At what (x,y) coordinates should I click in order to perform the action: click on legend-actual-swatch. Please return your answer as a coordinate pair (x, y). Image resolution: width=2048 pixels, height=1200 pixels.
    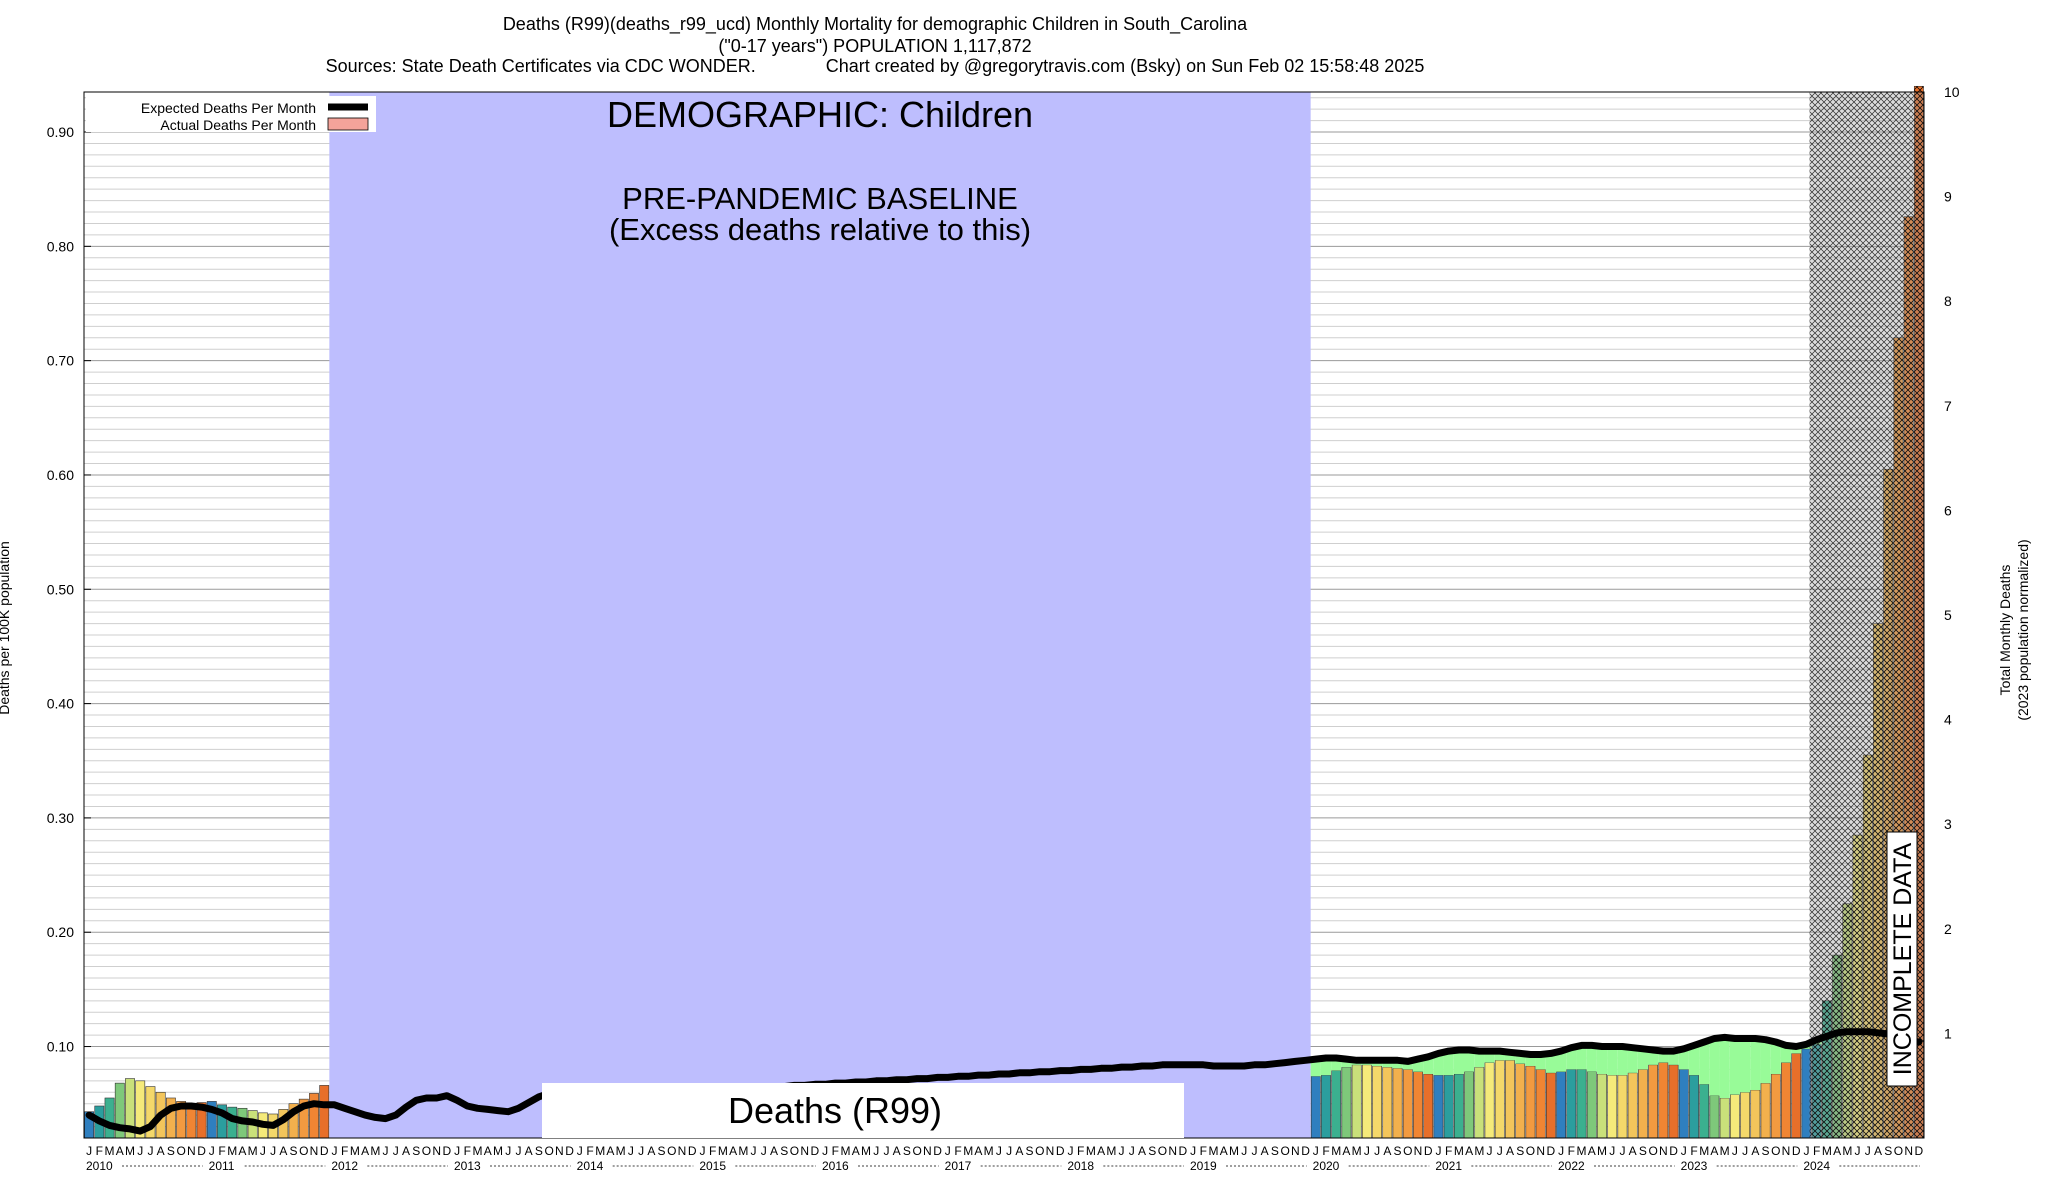
    Looking at the image, I should click on (348, 124).